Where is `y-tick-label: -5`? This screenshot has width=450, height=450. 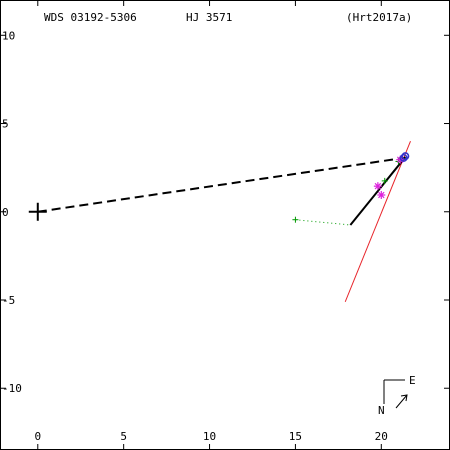 y-tick-label: -5 is located at coordinates (8, 300).